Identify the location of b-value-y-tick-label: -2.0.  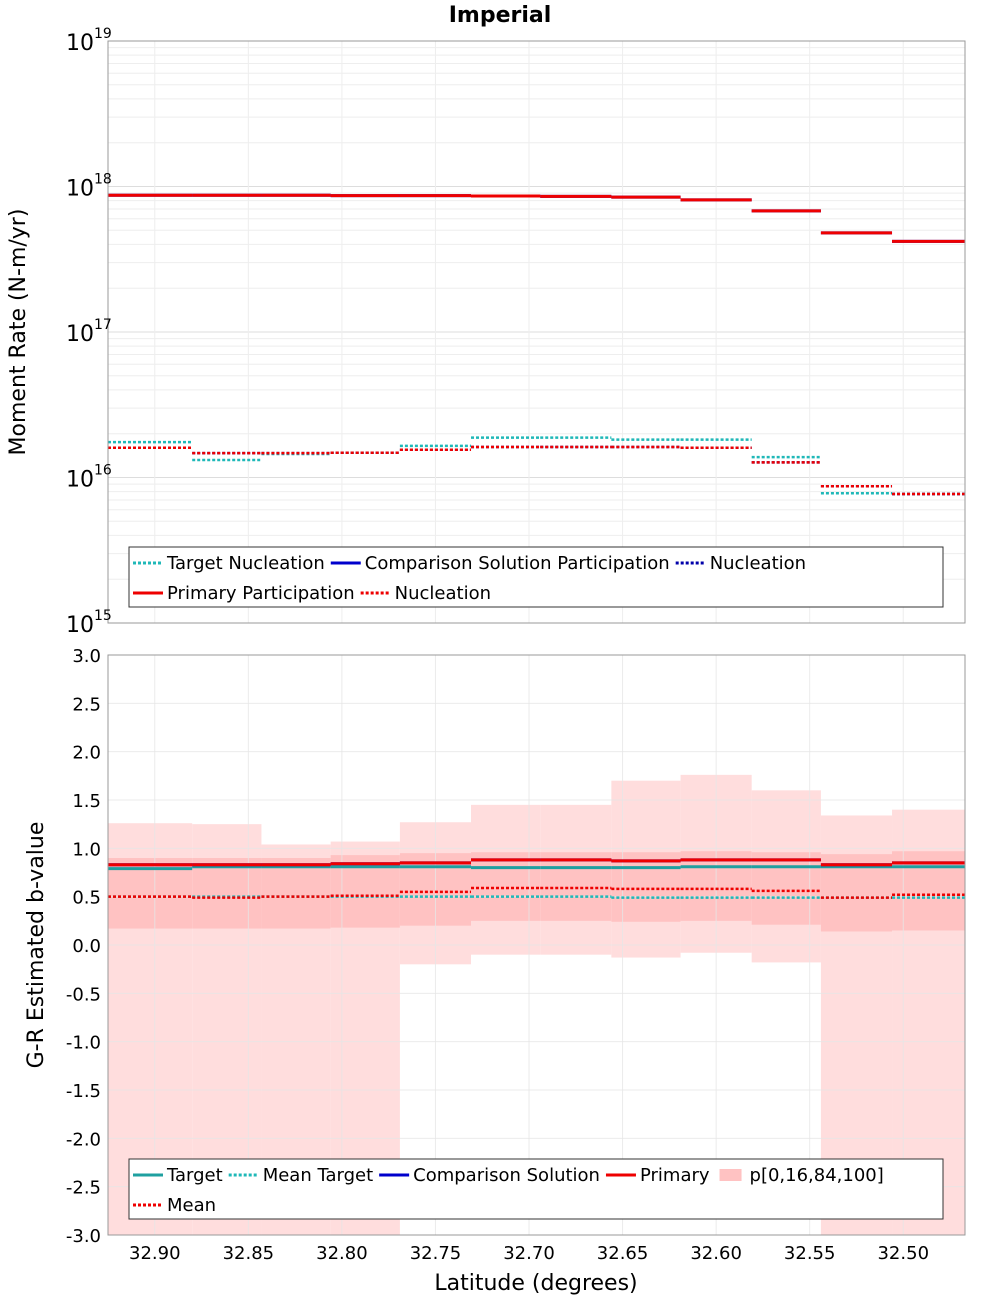
(83, 1139).